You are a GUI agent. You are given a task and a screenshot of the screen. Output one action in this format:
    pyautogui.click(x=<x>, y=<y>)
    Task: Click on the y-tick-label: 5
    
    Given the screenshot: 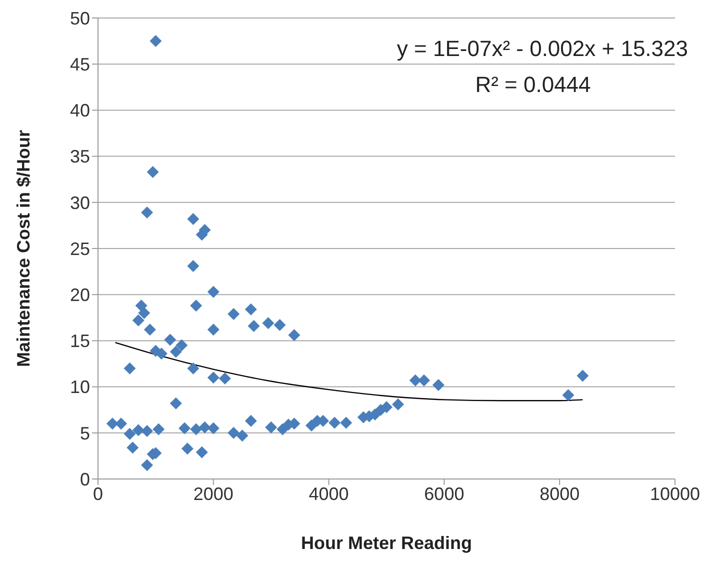 What is the action you would take?
    pyautogui.click(x=85, y=433)
    